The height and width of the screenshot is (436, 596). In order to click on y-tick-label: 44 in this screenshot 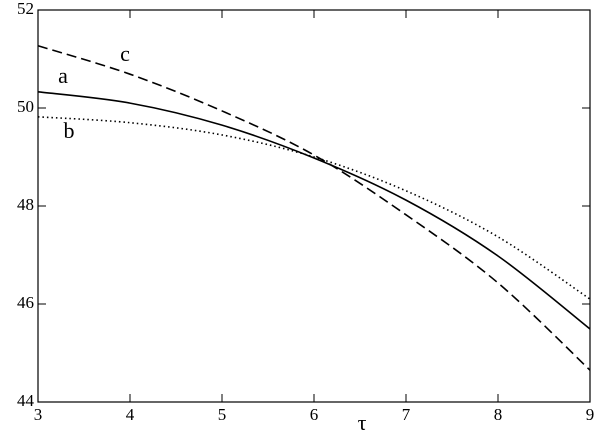, I will do `click(26, 400)`.